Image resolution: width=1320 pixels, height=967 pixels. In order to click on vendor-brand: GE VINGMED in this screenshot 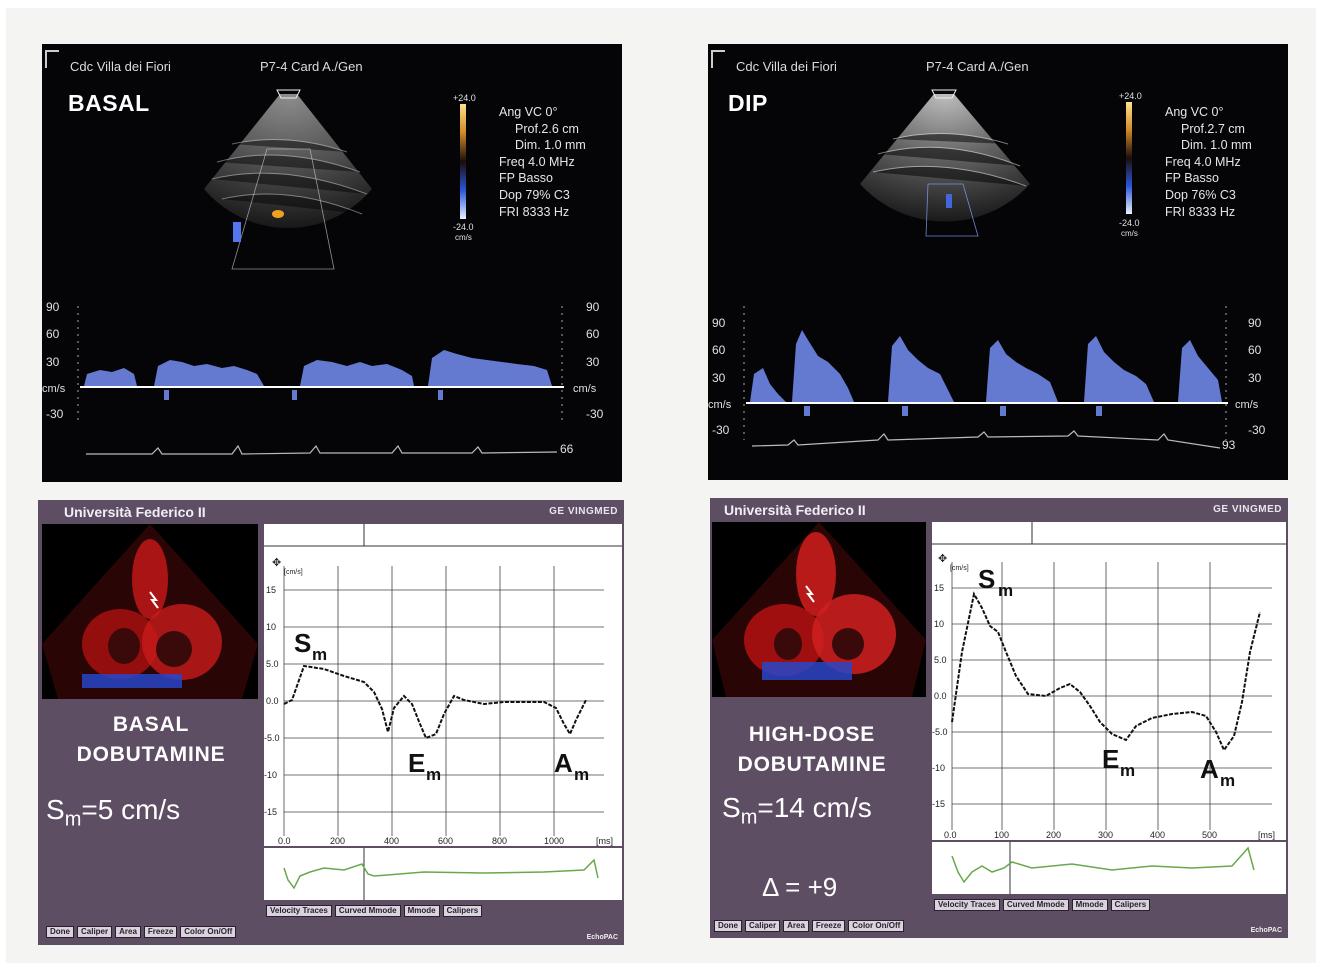, I will do `click(583, 511)`.